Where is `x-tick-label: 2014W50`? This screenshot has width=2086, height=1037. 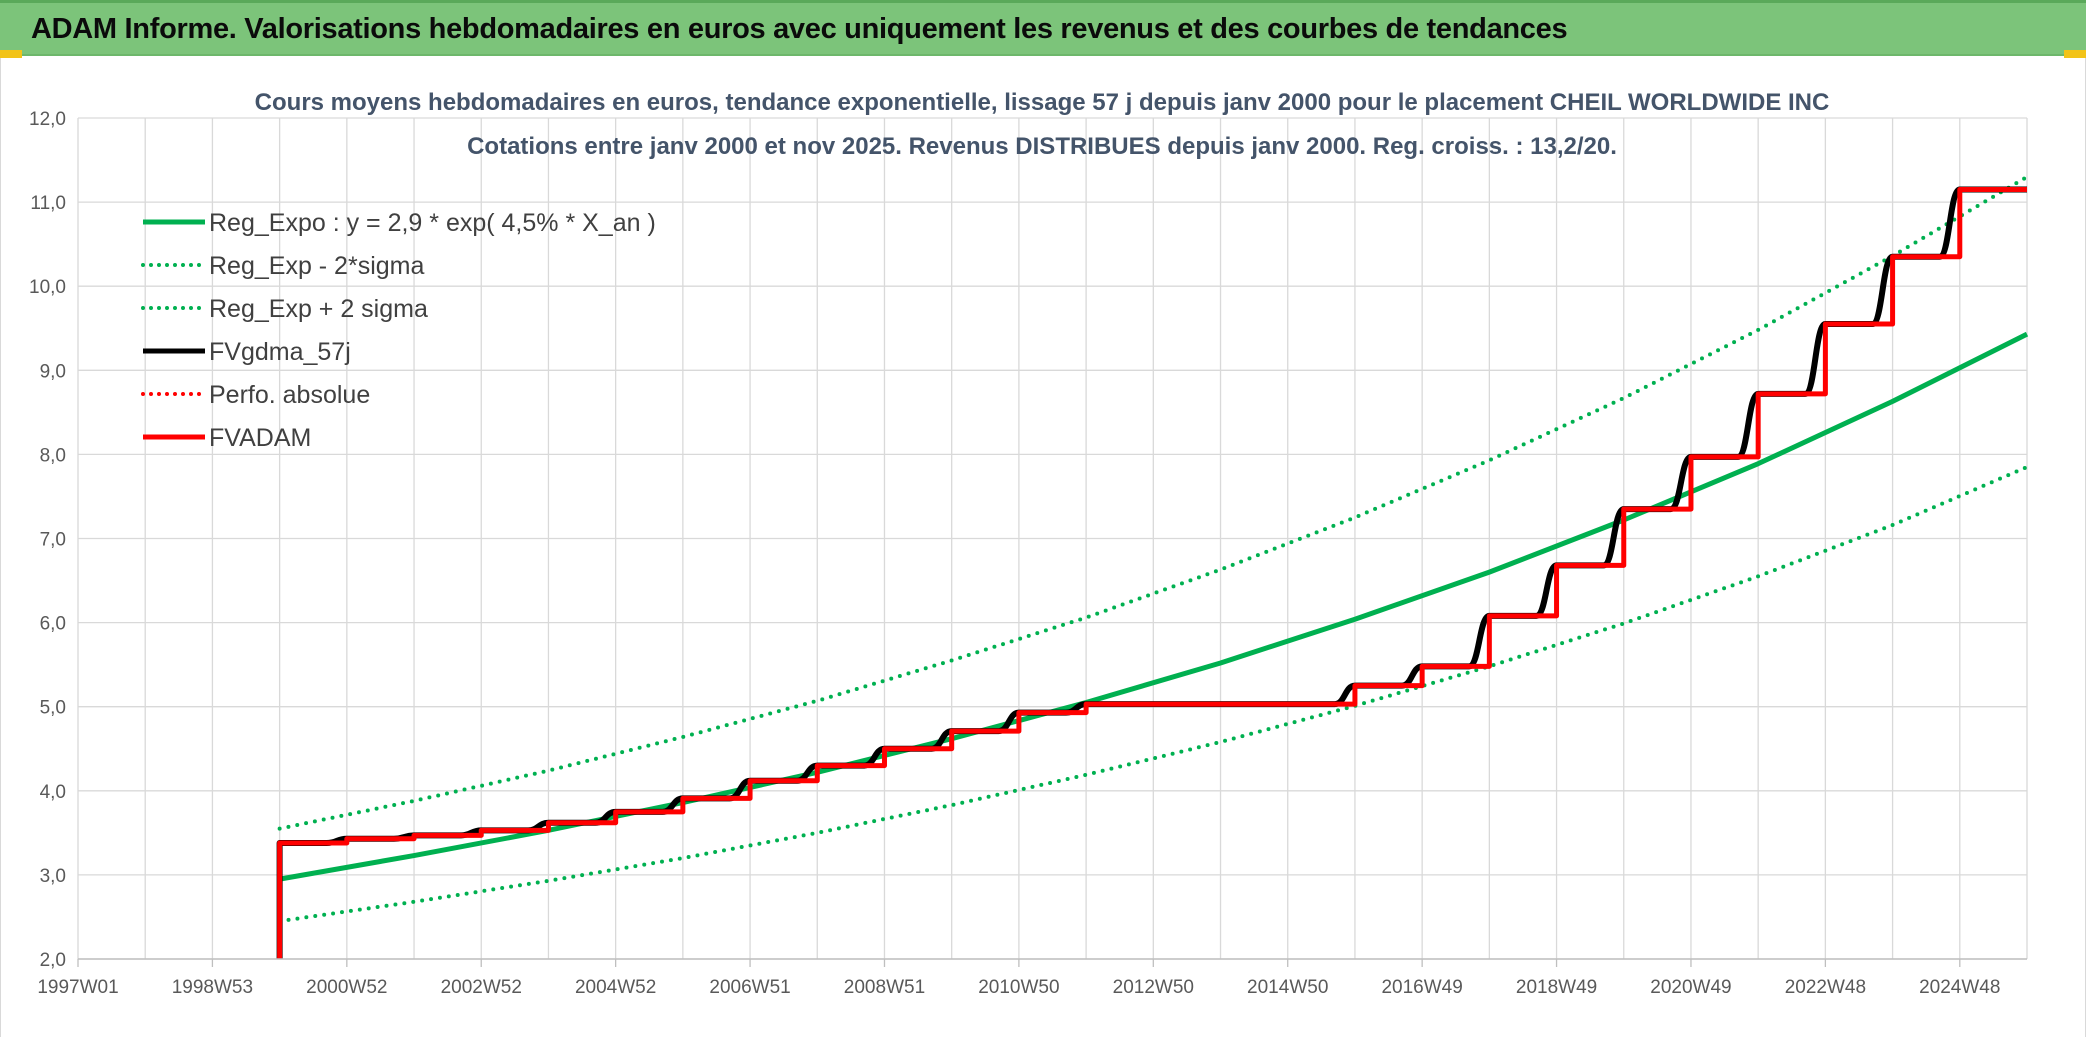
x-tick-label: 2014W50 is located at coordinates (1287, 987).